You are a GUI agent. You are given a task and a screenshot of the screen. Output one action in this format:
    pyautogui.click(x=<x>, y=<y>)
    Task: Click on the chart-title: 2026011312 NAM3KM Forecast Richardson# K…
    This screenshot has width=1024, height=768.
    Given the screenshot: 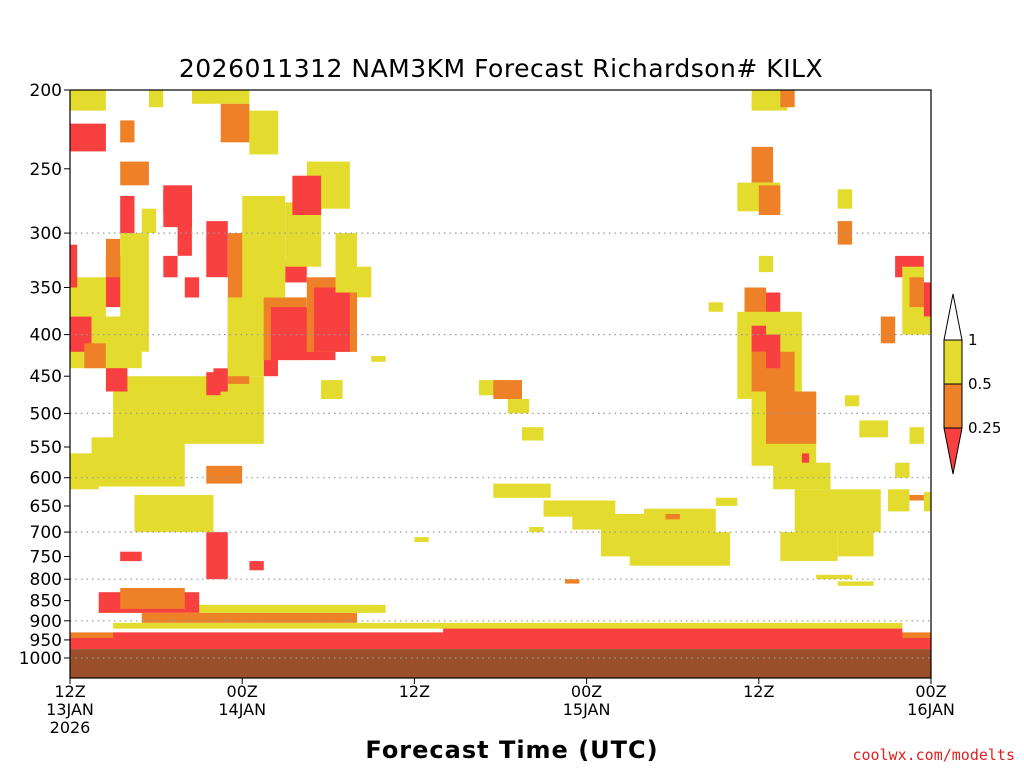 What is the action you would take?
    pyautogui.click(x=501, y=68)
    